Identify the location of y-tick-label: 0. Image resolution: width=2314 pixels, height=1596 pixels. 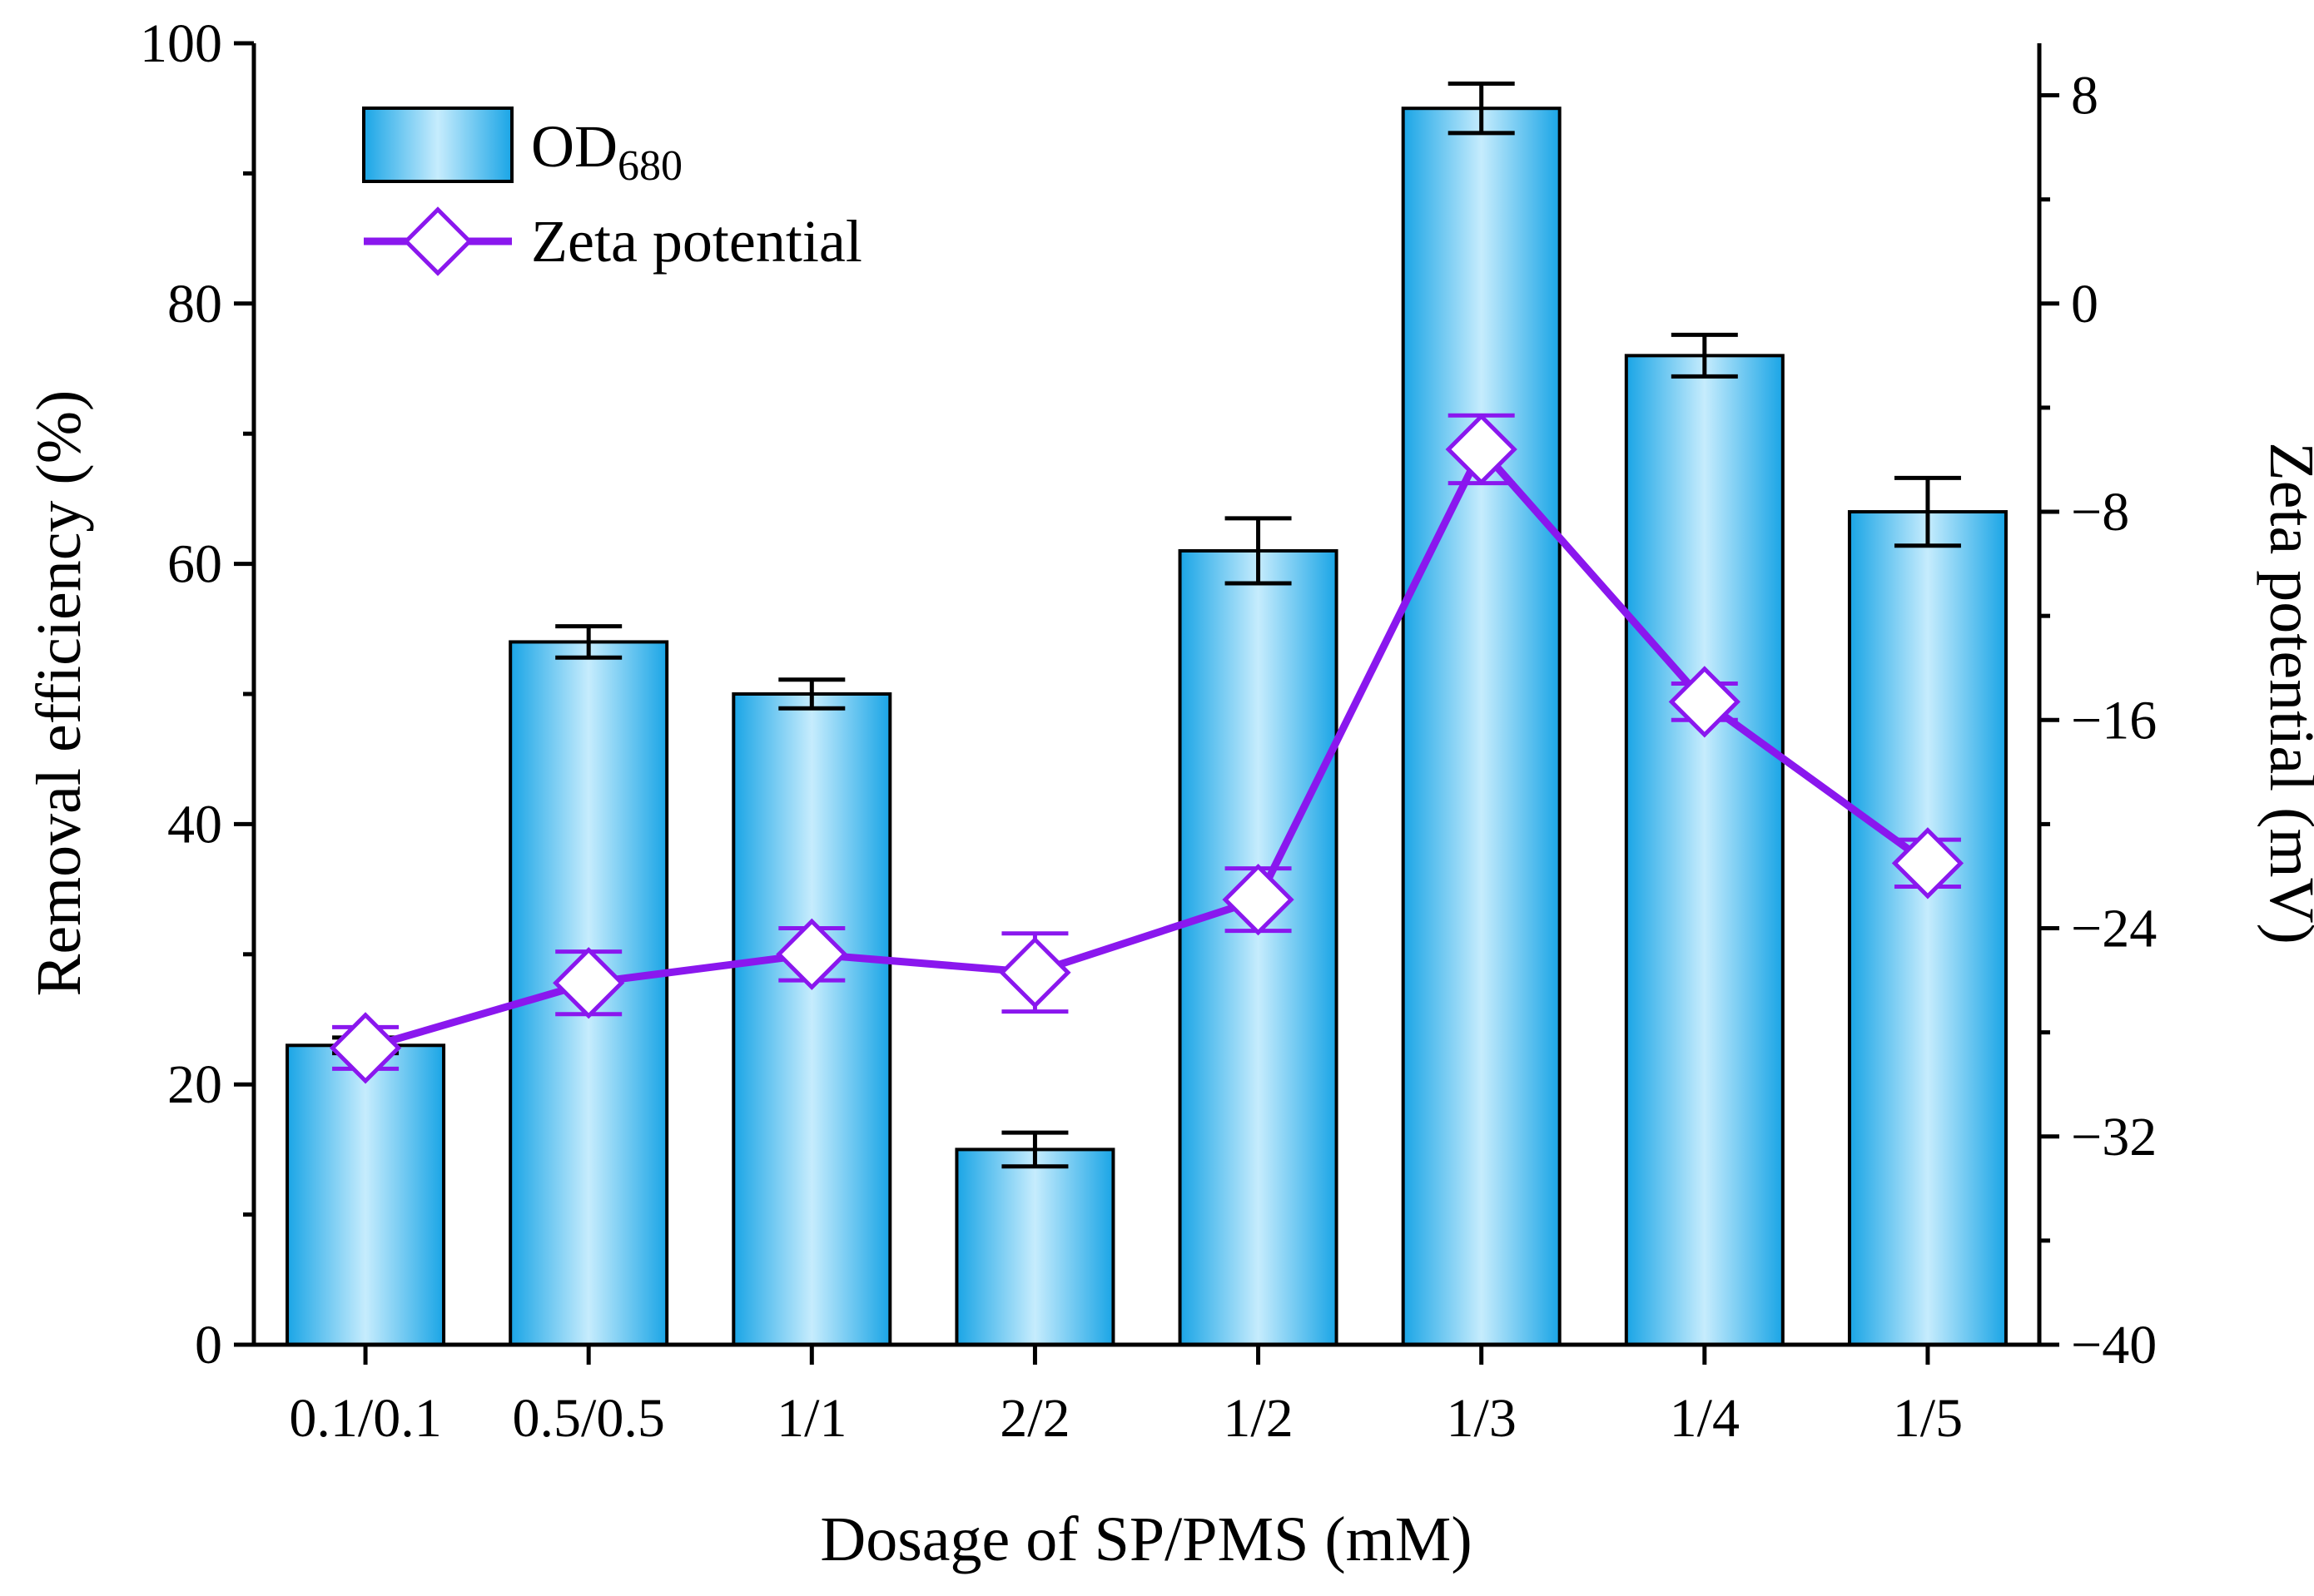
(208, 1345).